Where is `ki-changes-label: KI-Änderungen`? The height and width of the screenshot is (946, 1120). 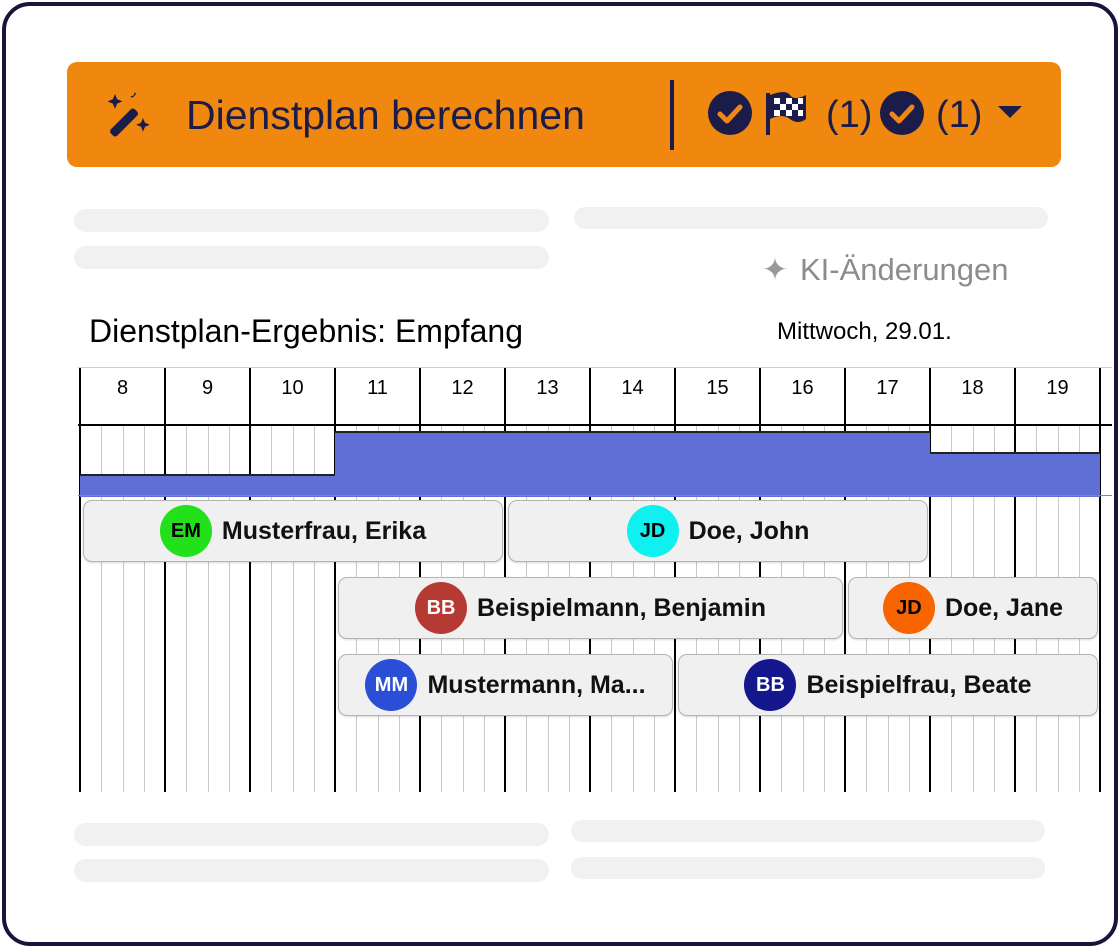 ki-changes-label: KI-Änderungen is located at coordinates (904, 269).